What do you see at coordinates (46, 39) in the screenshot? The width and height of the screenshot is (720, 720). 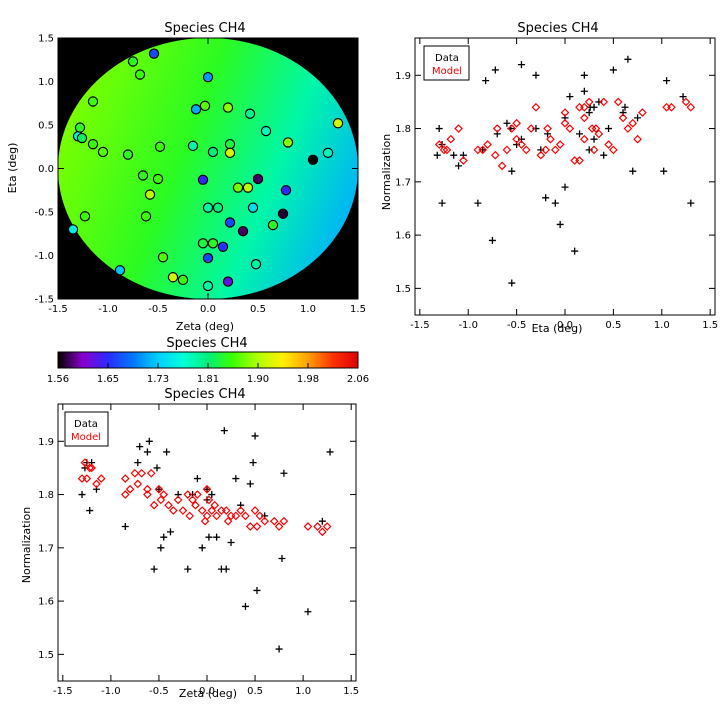 I see `map-ytick-label: 1.5` at bounding box center [46, 39].